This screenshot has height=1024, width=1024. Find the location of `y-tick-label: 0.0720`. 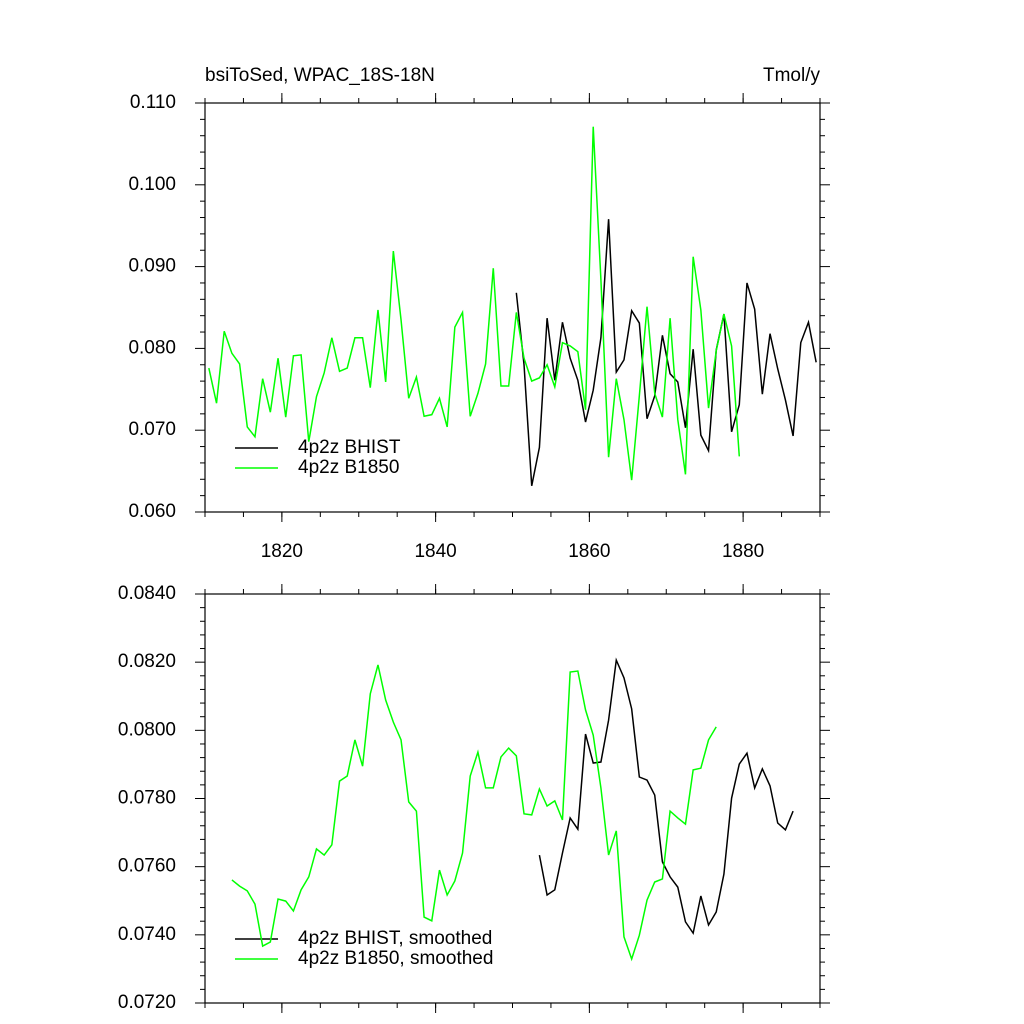

y-tick-label: 0.0720 is located at coordinates (147, 1002).